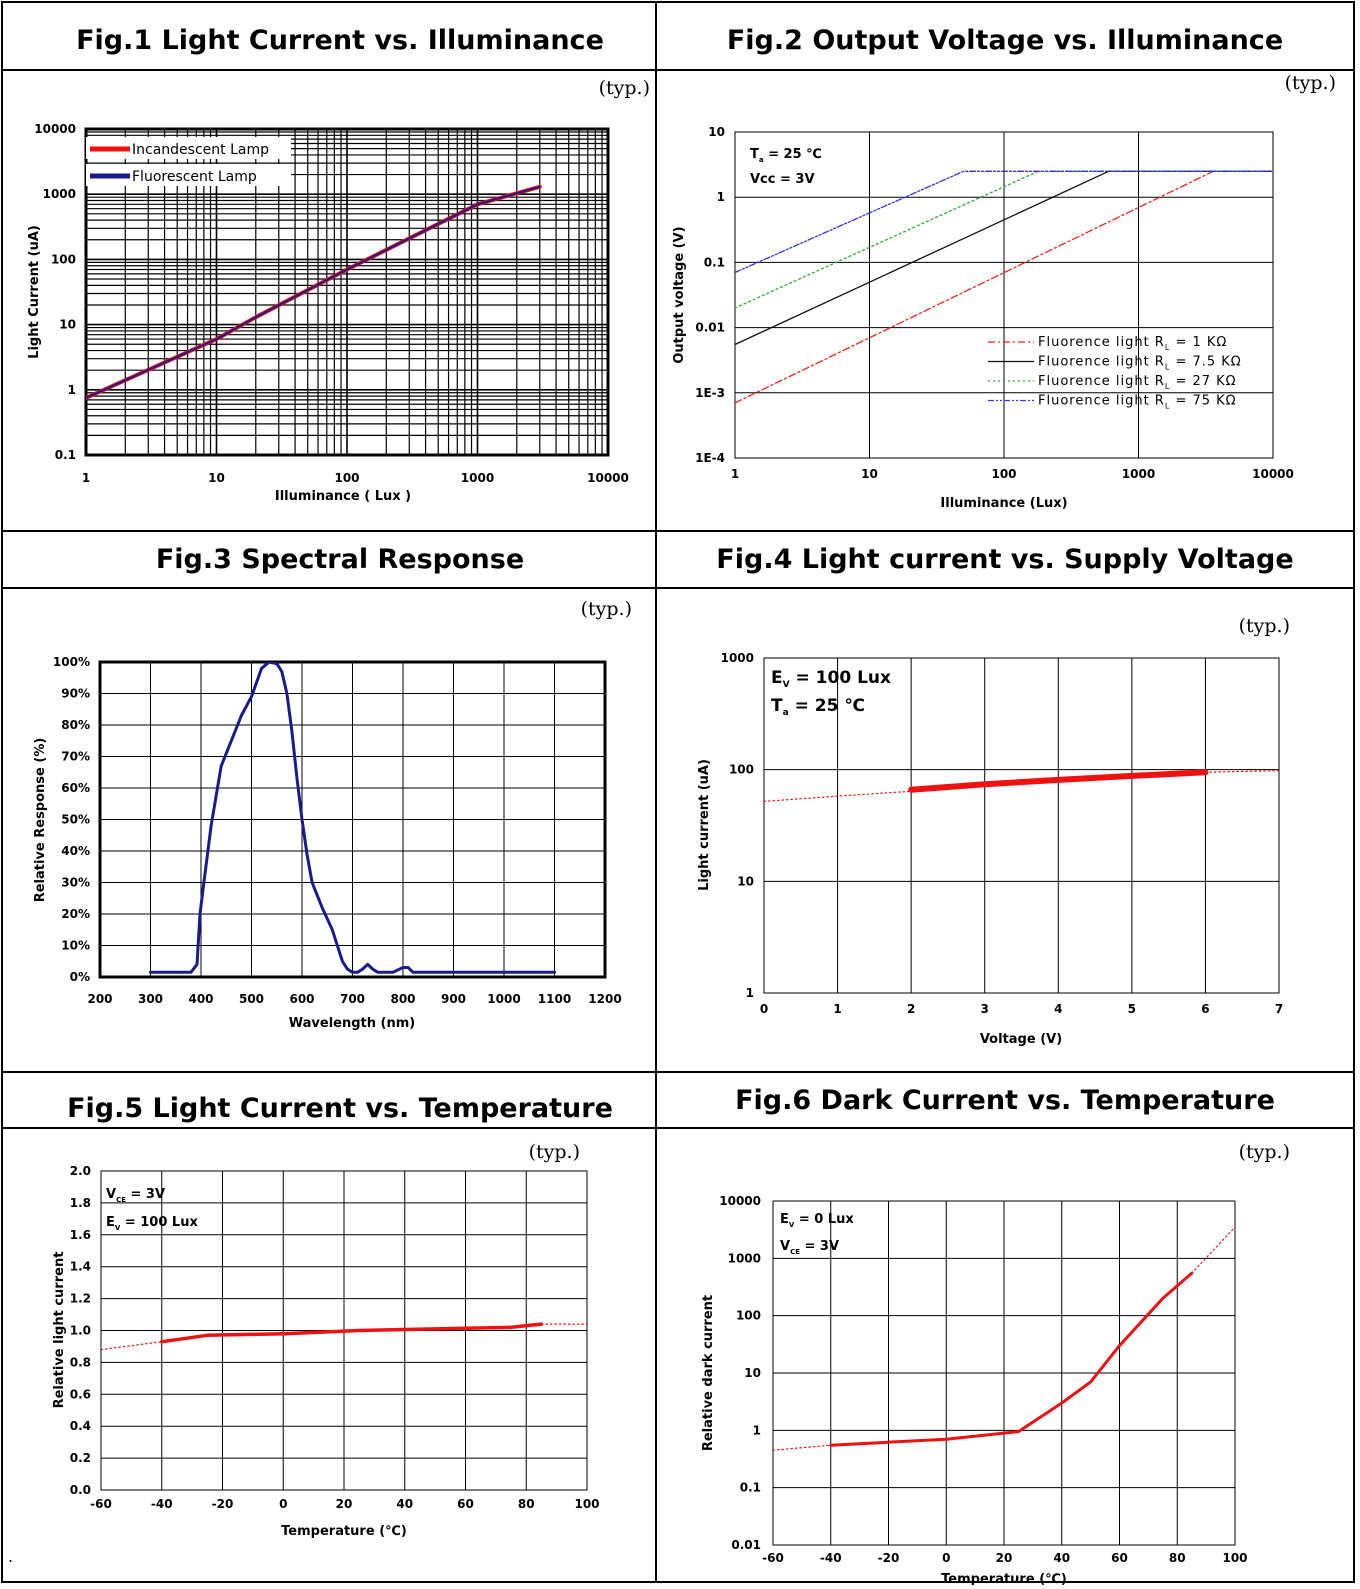  Describe the element at coordinates (708, 1373) in the screenshot. I see `y-axis-label: Relative dark current` at that location.